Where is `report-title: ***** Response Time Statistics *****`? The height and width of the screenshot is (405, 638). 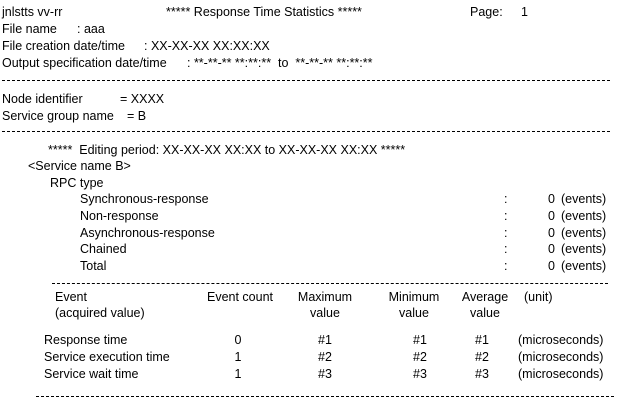
report-title: ***** Response Time Statistics ***** is located at coordinates (264, 12).